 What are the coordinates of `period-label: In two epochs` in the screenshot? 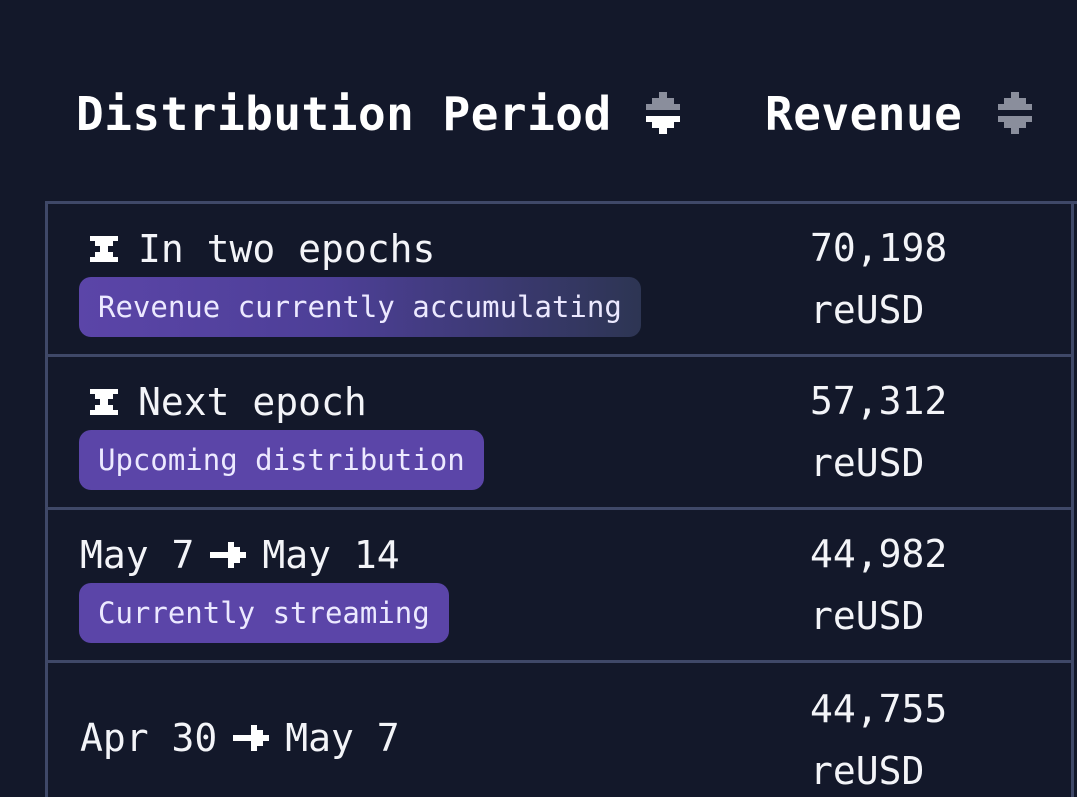 It's located at (287, 249).